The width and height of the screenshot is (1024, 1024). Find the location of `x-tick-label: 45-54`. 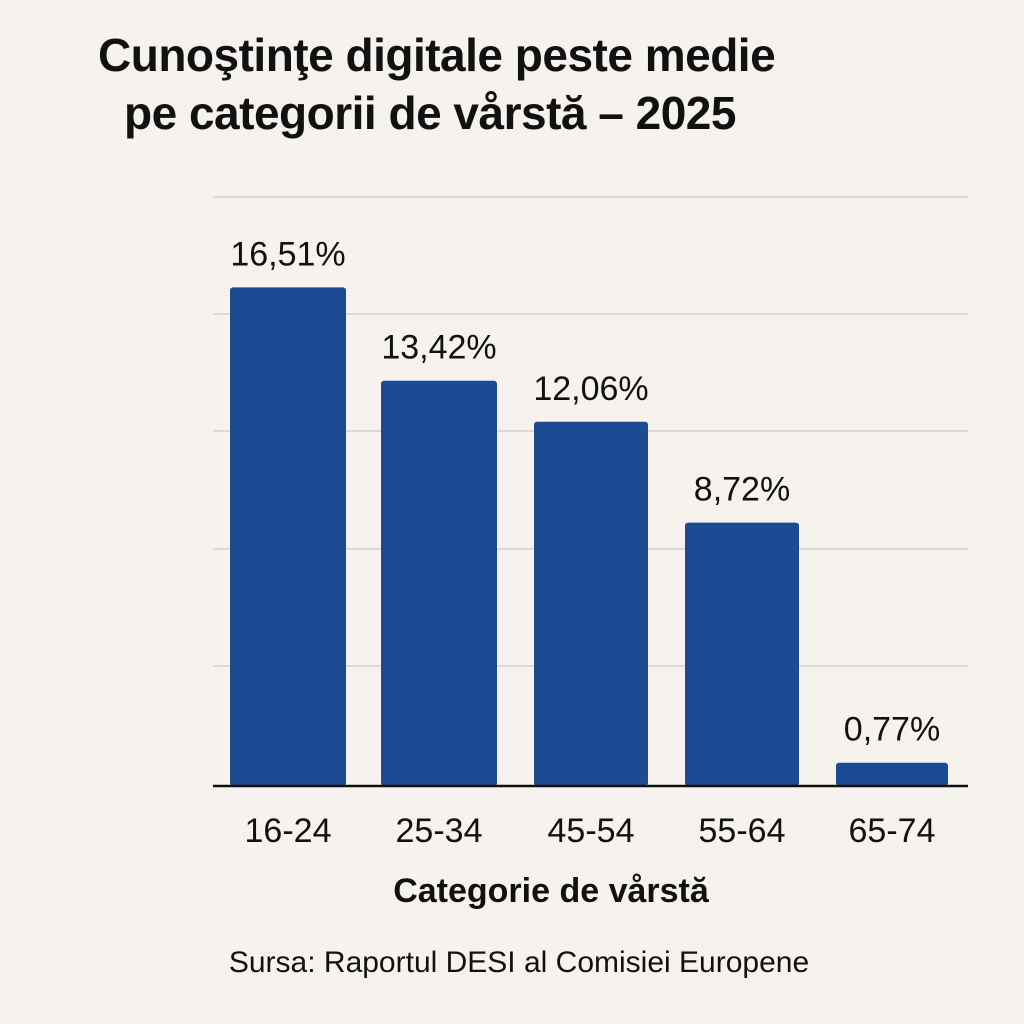

x-tick-label: 45-54 is located at coordinates (591, 831).